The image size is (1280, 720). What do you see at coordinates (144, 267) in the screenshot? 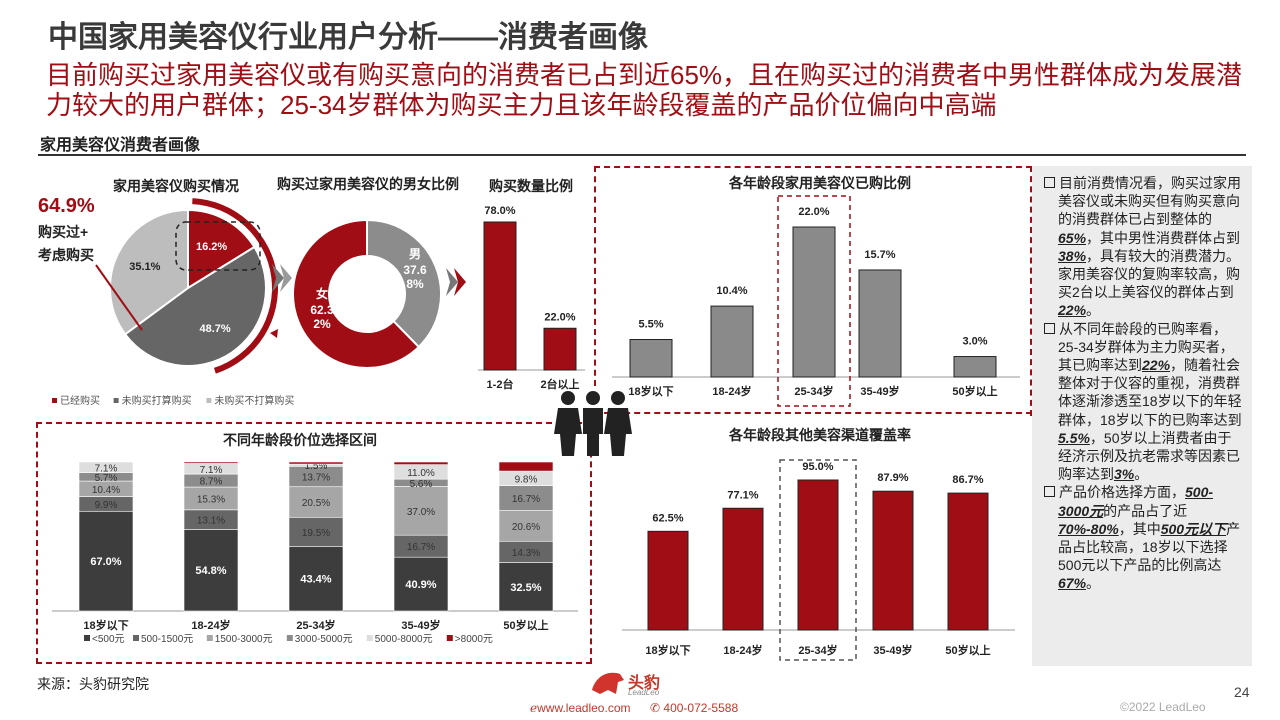
I see `pie-value-label: 35.1%` at bounding box center [144, 267].